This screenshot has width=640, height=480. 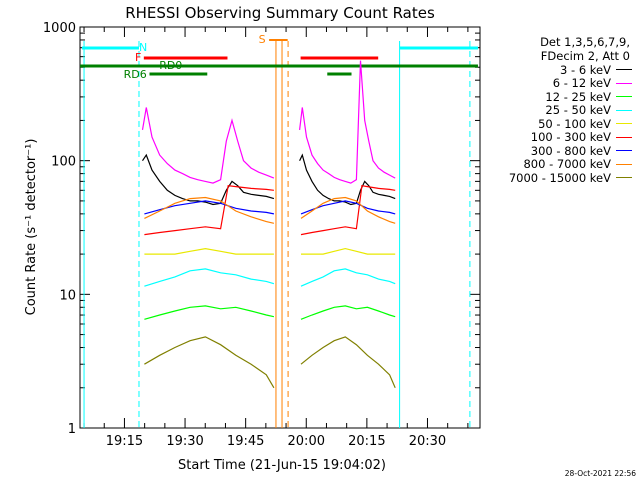 I want to click on y-tick-label: 1000, so click(x=59, y=28).